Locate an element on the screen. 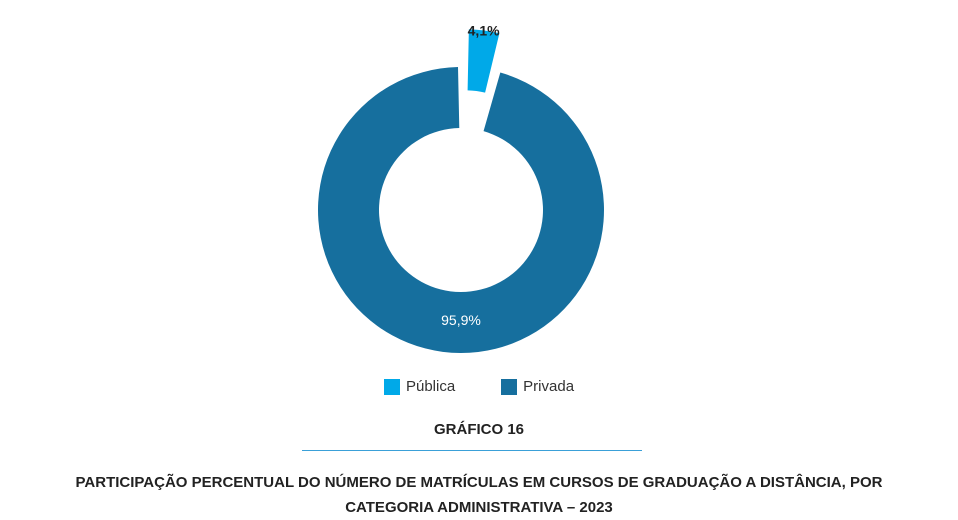 This screenshot has width=958, height=520. legend-swatch-publica is located at coordinates (391, 386).